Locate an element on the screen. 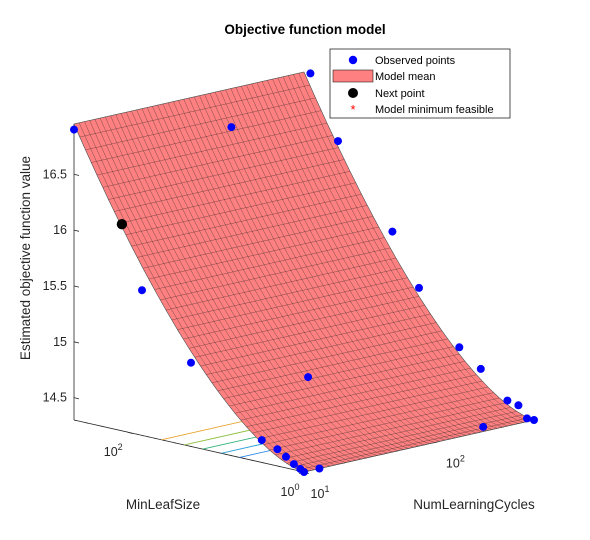 Image resolution: width=590 pixels, height=540 pixels. y-tick-label: 10¹ is located at coordinates (320, 492).